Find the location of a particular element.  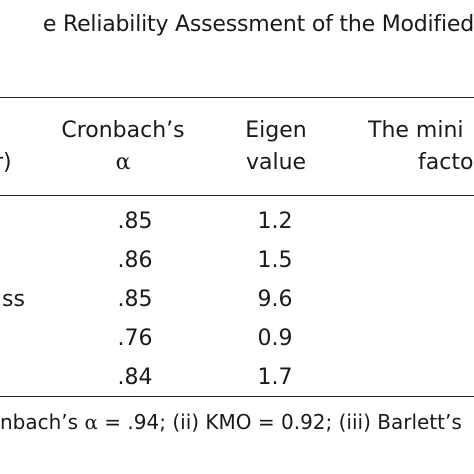

eigen-value: 0.9 is located at coordinates (275, 338).